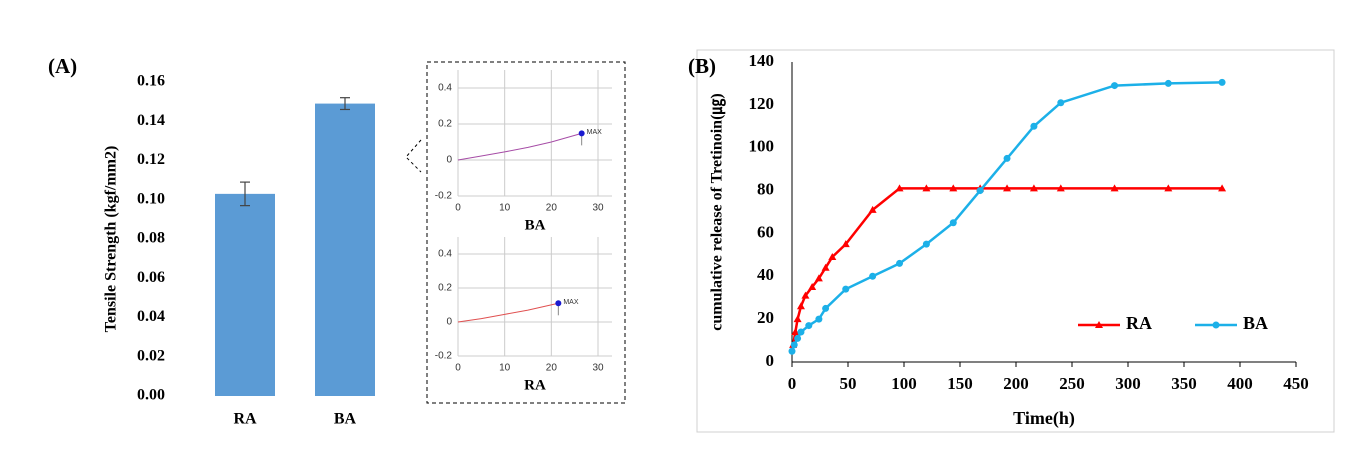 Image resolution: width=1366 pixels, height=466 pixels. What do you see at coordinates (848, 383) in the screenshot?
I see `x-tick-label: 50` at bounding box center [848, 383].